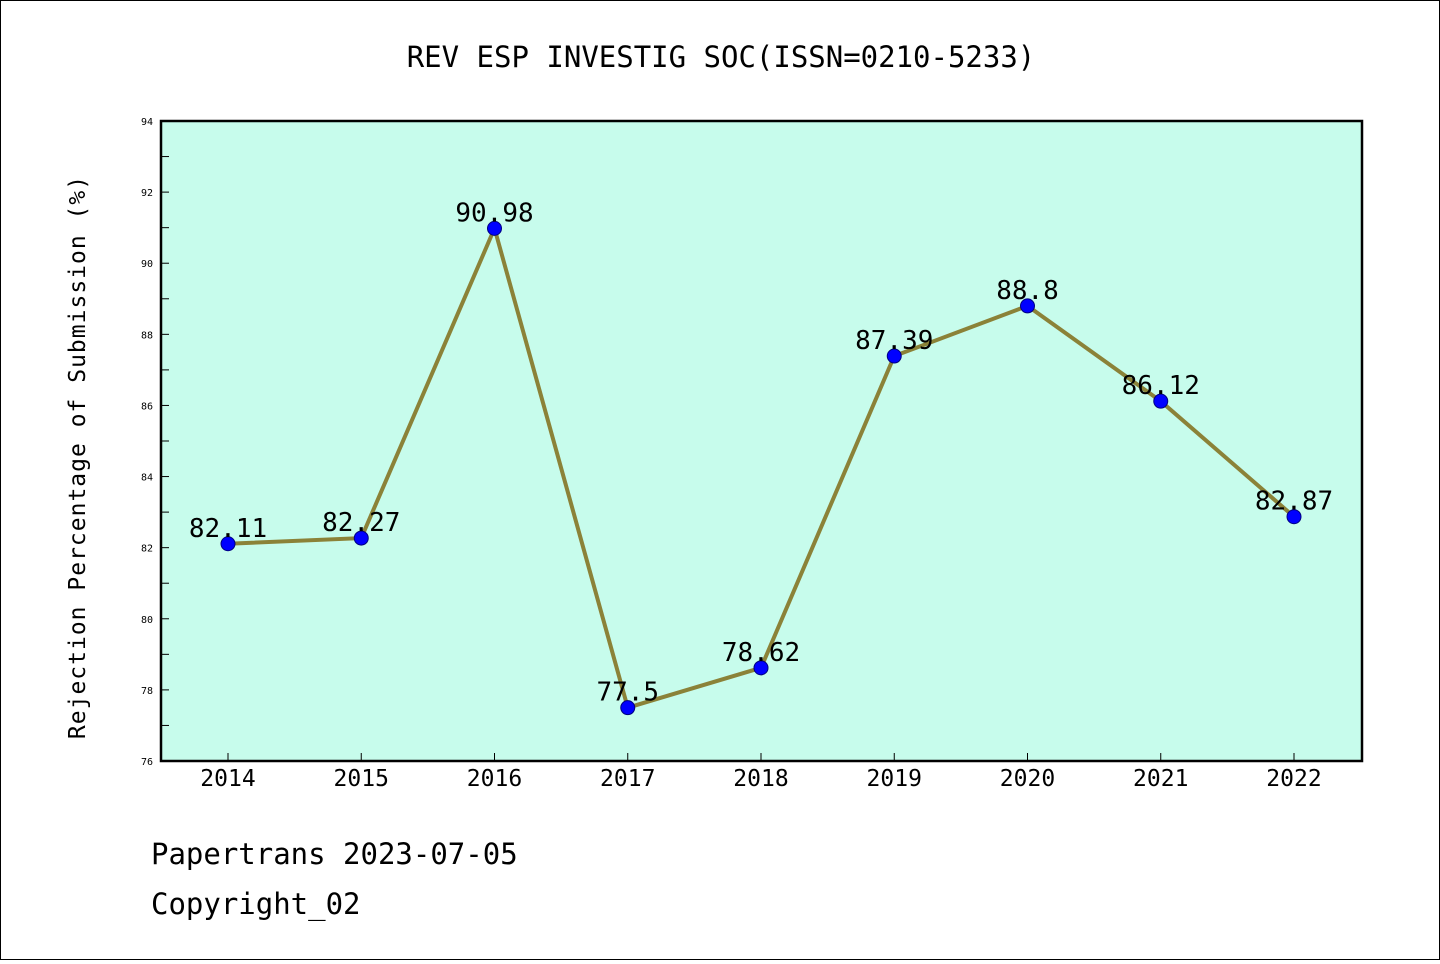 The image size is (1440, 964). I want to click on y-tick-label: 84, so click(147, 478).